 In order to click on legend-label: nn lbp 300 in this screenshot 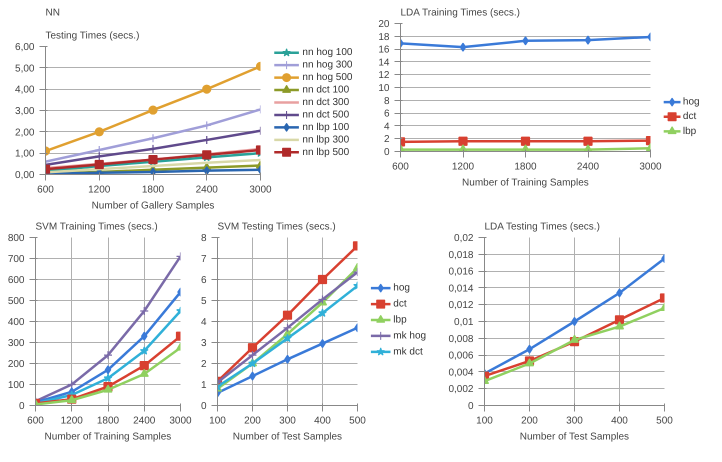, I will do `click(326, 140)`.